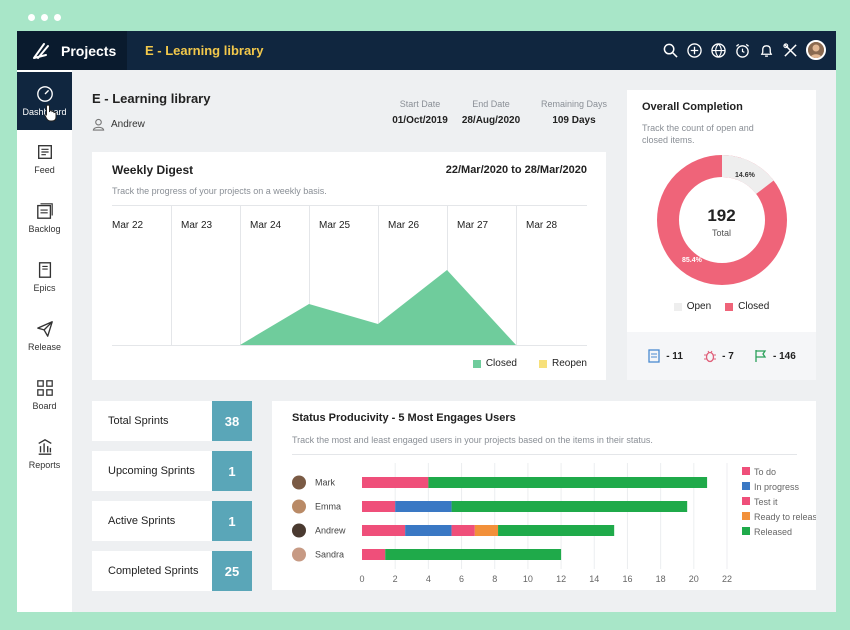 Image resolution: width=850 pixels, height=630 pixels. I want to click on backlog-icon, so click(44, 211).